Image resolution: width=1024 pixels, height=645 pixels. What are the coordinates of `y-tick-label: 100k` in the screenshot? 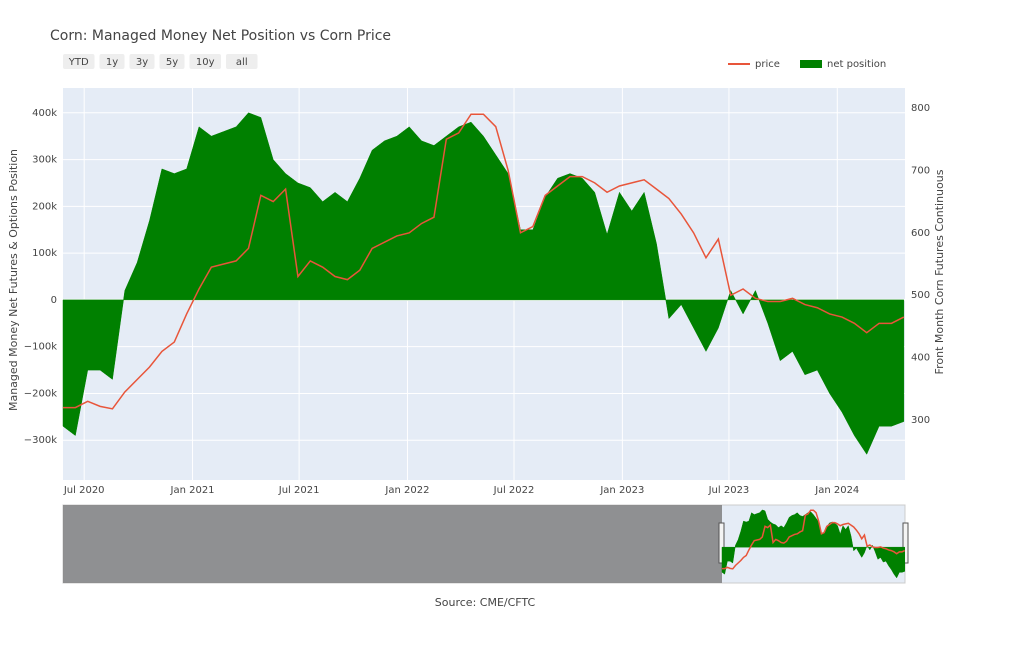 It's located at (44, 253).